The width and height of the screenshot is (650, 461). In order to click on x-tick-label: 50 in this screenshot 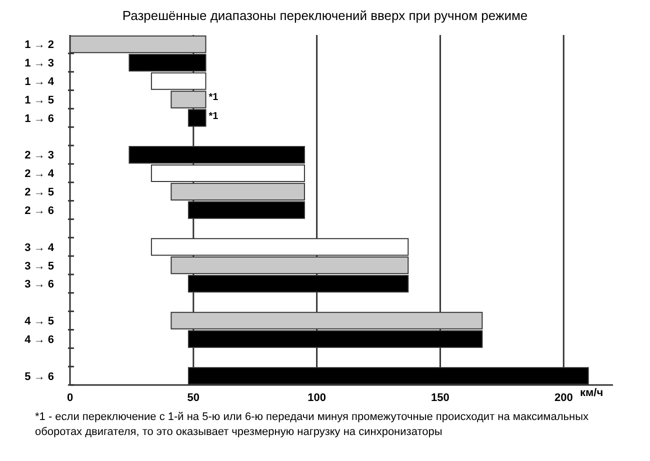, I will do `click(193, 398)`.